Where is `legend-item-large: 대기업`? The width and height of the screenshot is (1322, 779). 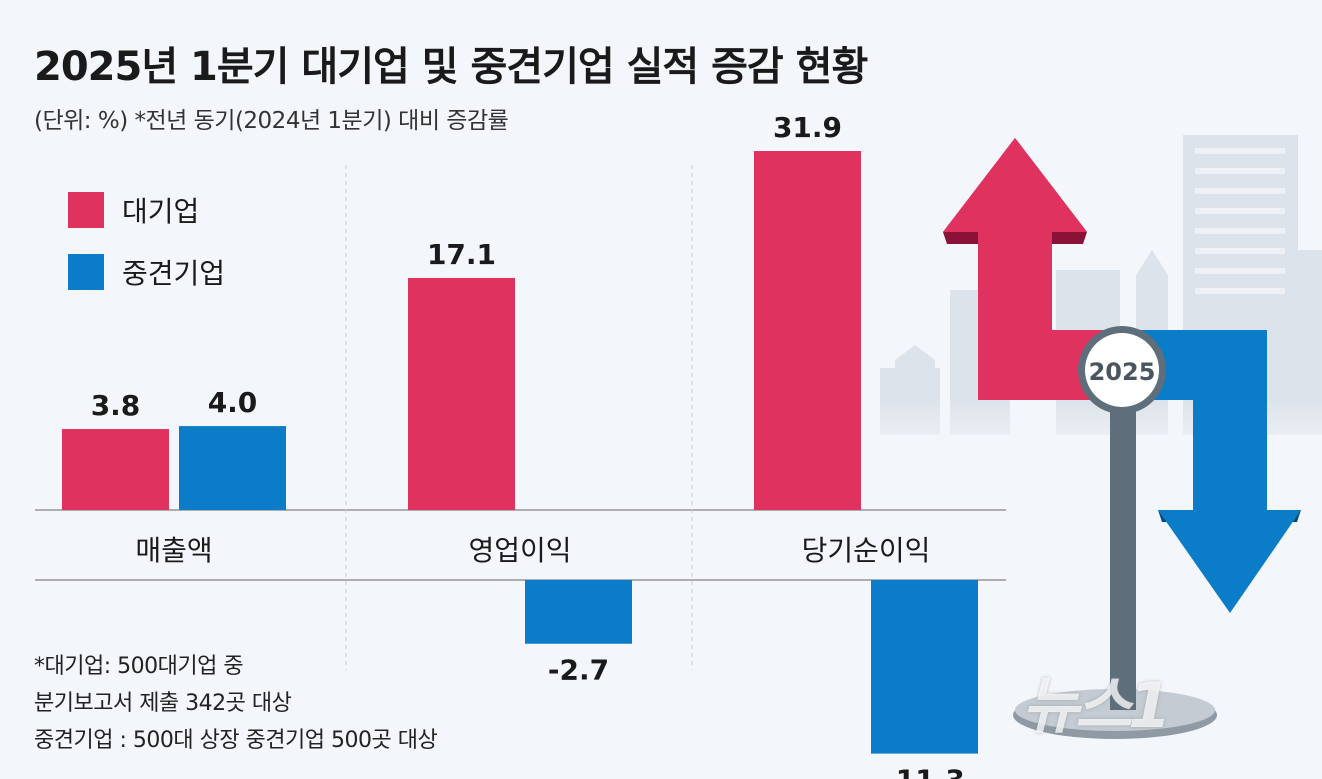 legend-item-large: 대기업 is located at coordinates (146, 210).